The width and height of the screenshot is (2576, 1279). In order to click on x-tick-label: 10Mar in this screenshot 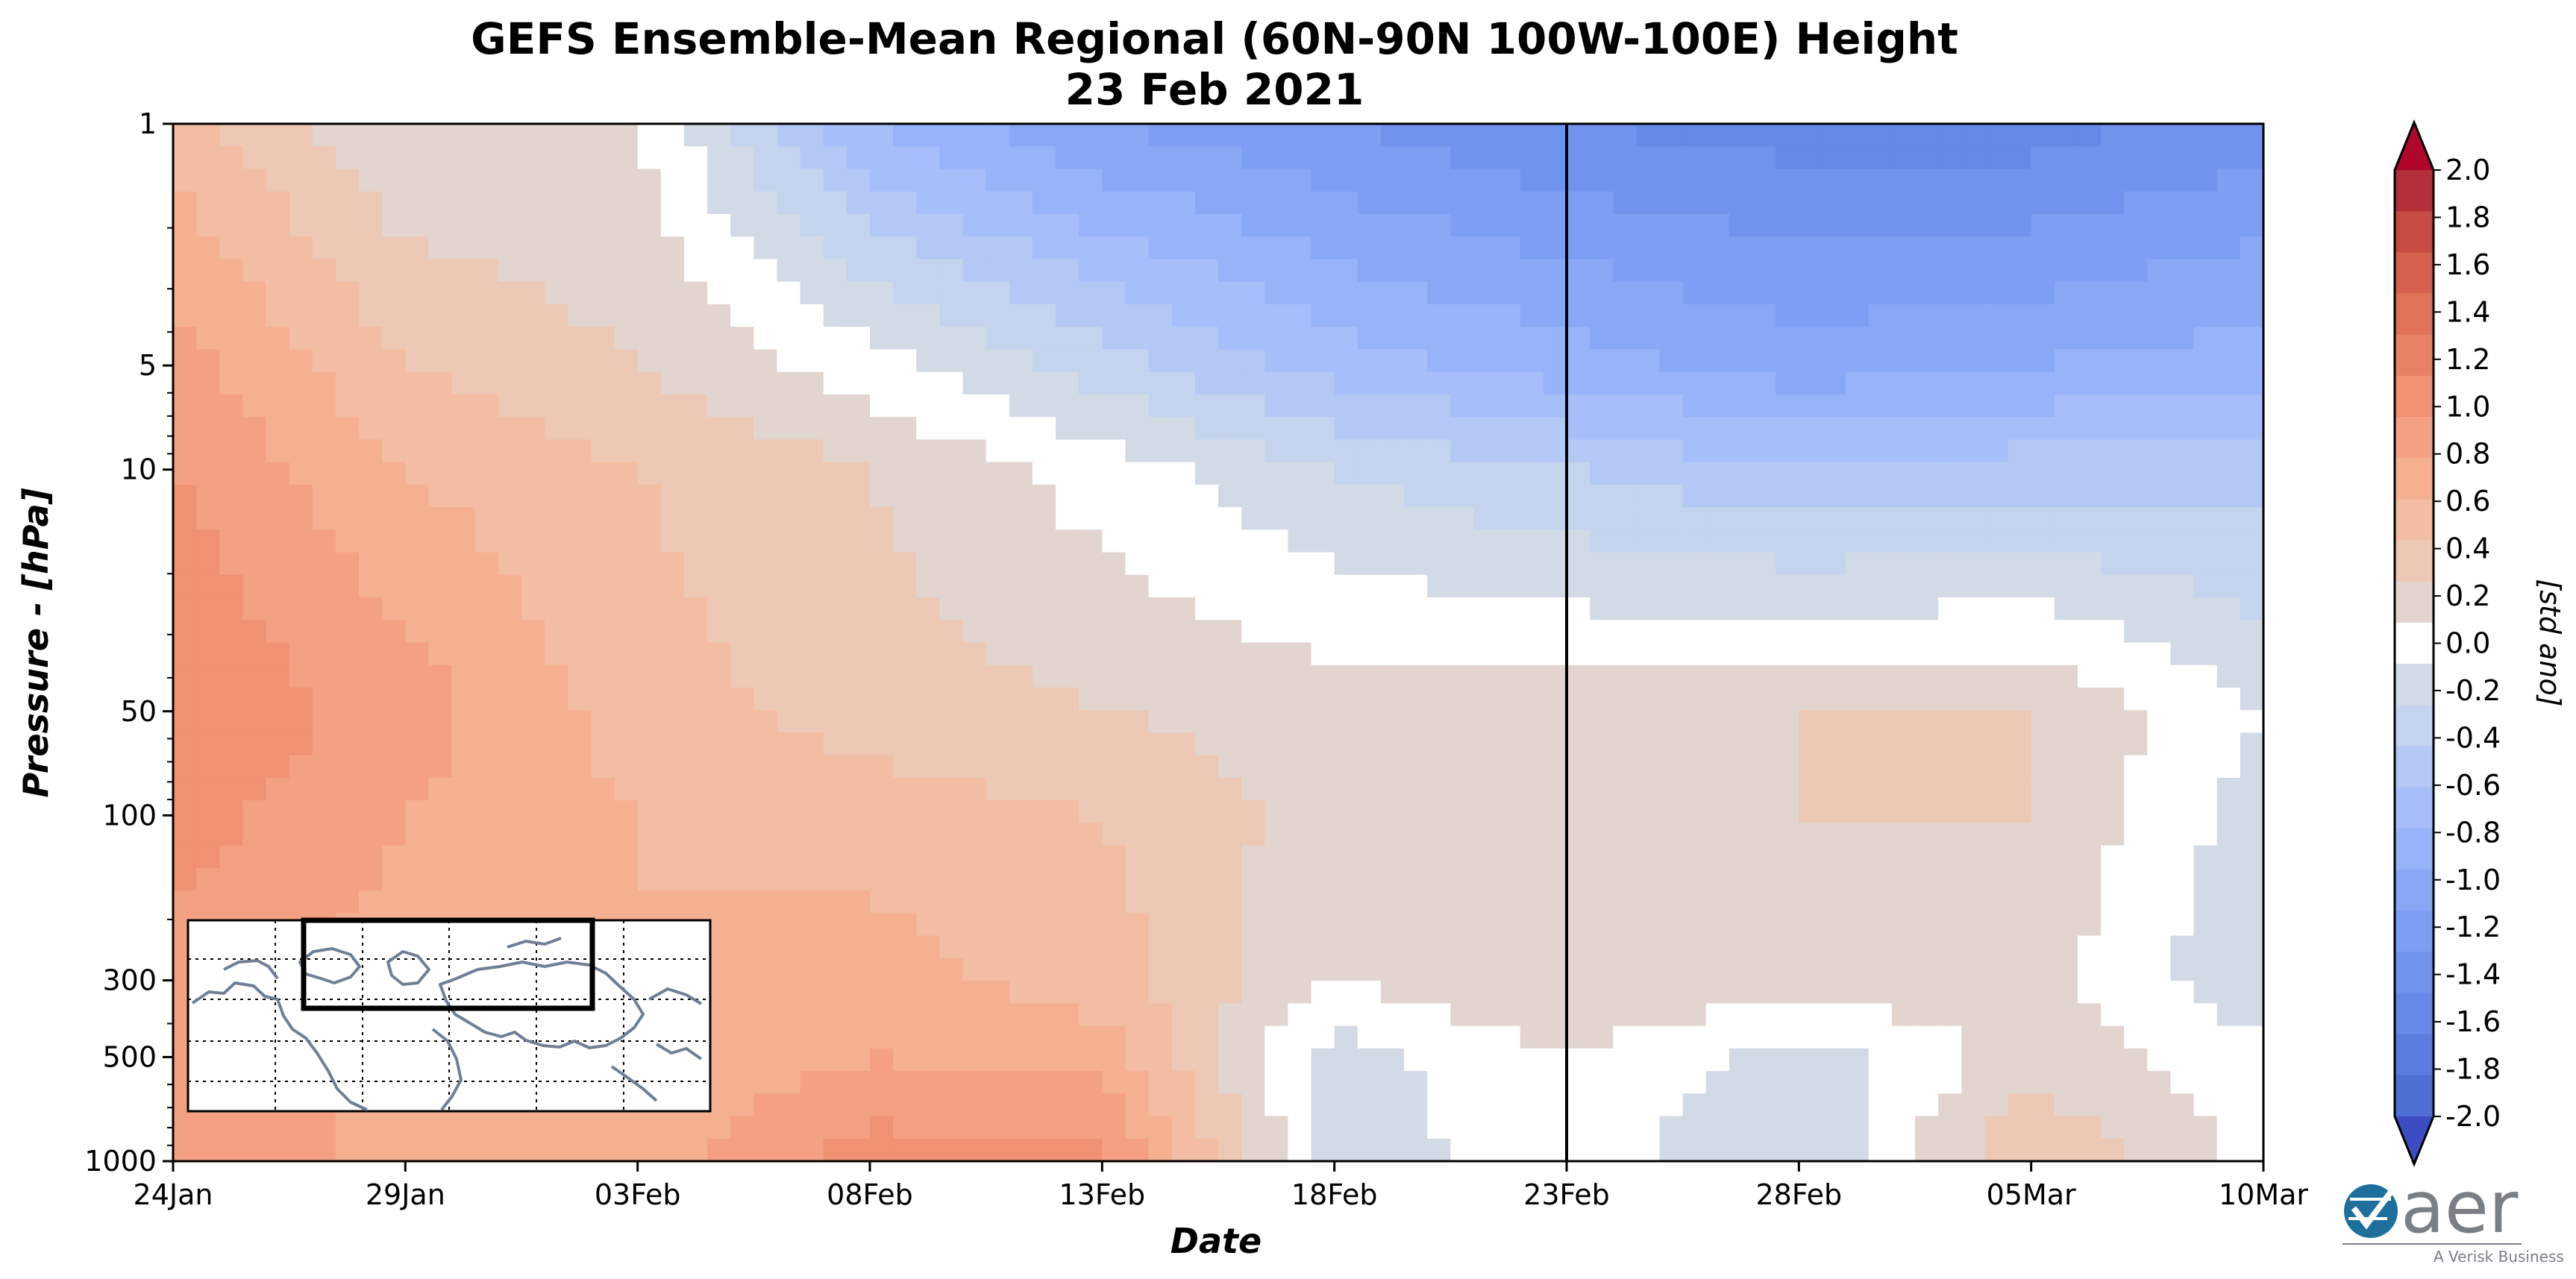, I will do `click(2263, 1194)`.